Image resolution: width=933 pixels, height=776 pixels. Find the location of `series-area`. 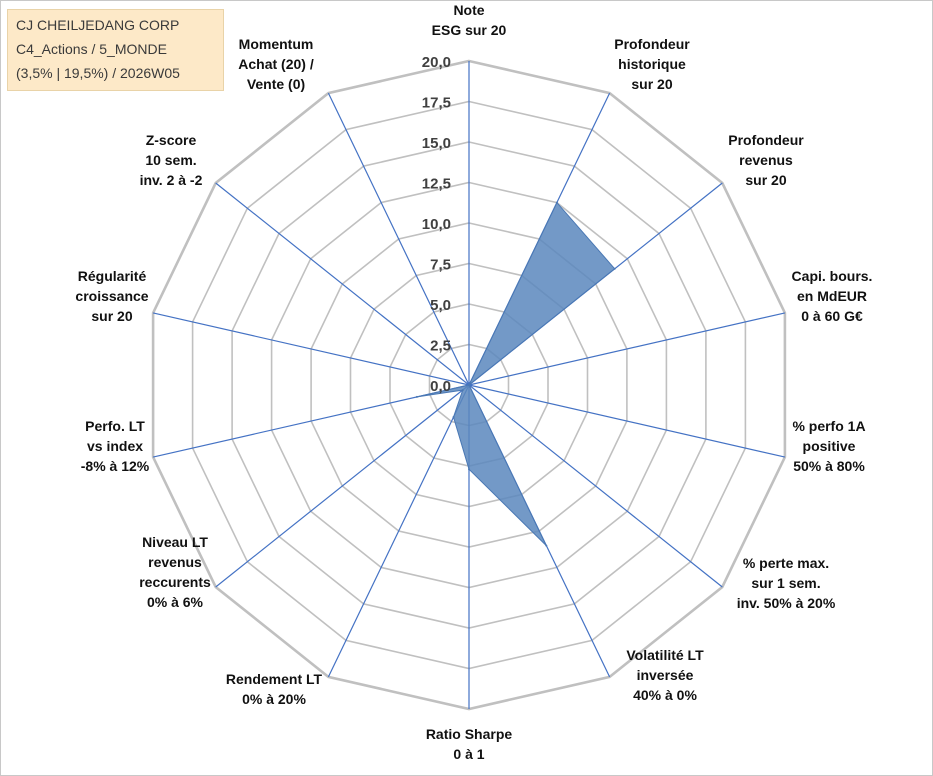

series-area is located at coordinates (516, 373).